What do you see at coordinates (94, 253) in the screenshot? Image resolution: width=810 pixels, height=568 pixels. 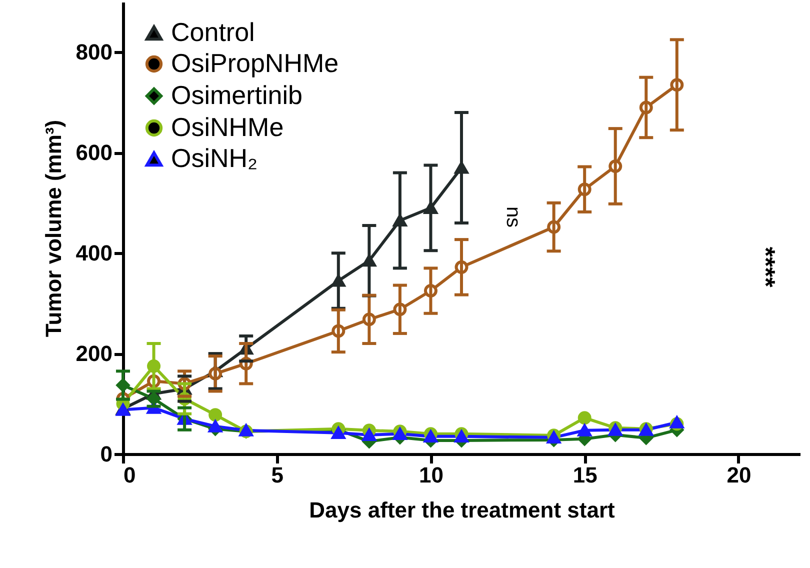 I see `y-tick-label: 400` at bounding box center [94, 253].